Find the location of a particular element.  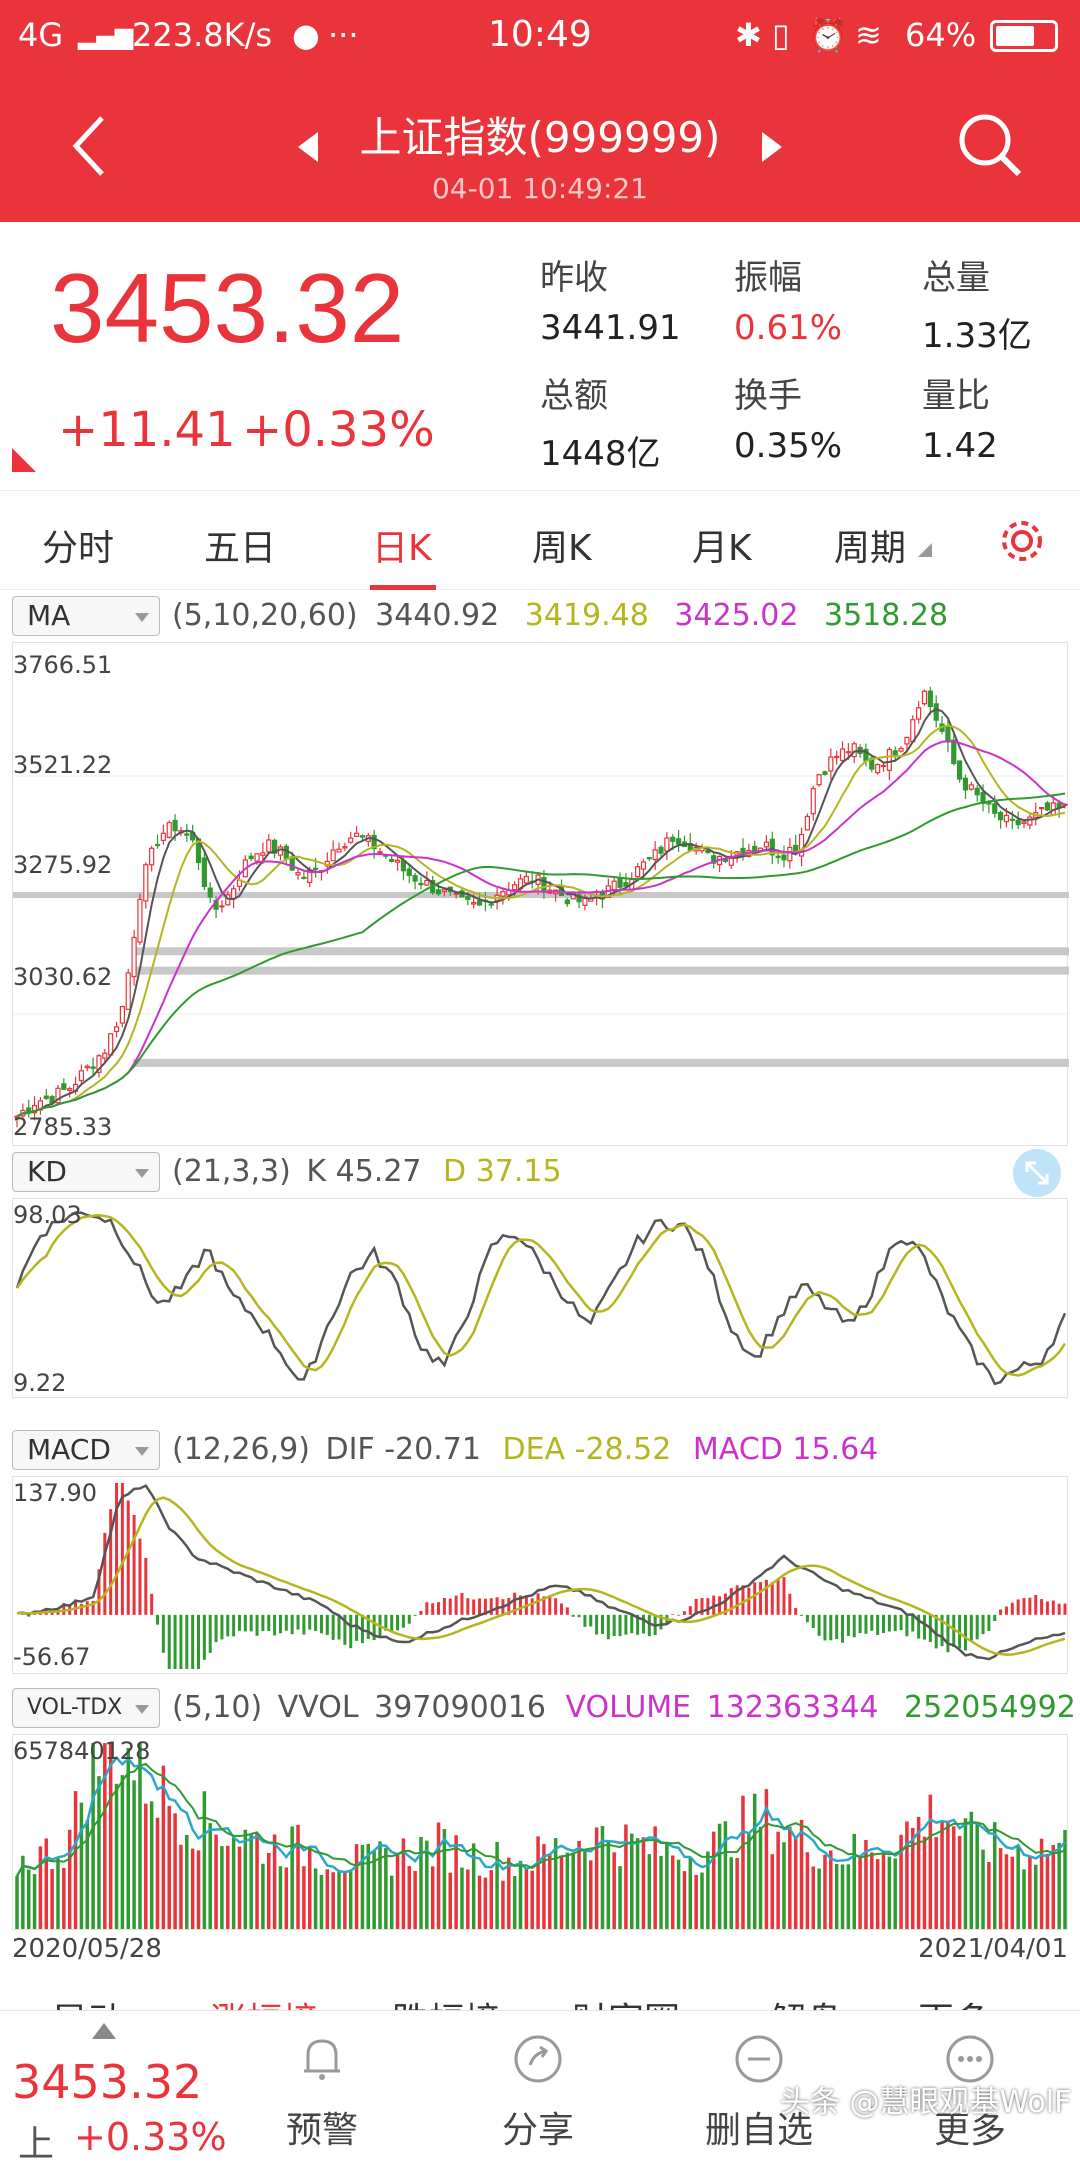

tab-monthly-k: 月K is located at coordinates (722, 548).